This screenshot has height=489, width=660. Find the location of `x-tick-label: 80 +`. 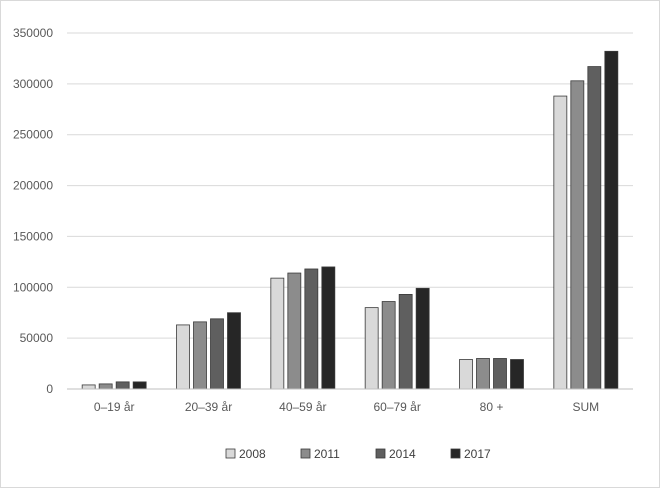

x-tick-label: 80 + is located at coordinates (492, 407).